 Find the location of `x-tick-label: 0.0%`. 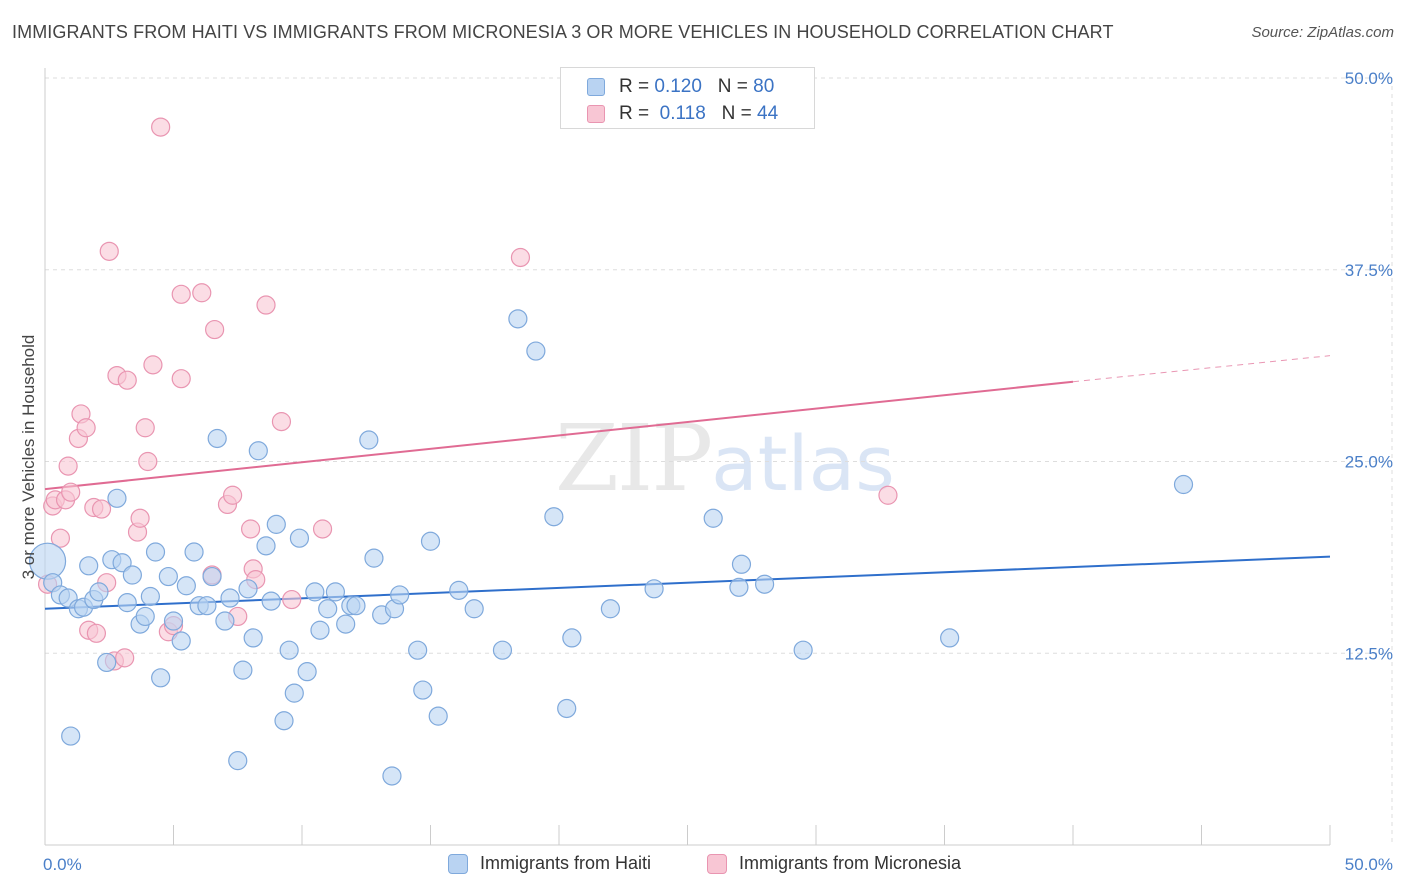

x-tick-label: 0.0% is located at coordinates (62, 864).